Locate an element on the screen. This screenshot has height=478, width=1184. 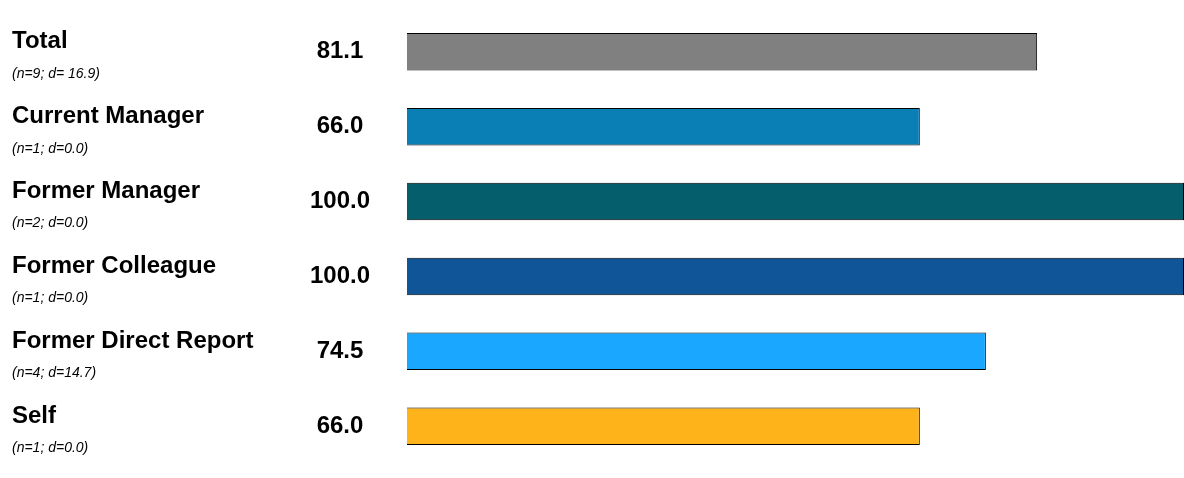
data-label: 81.1 is located at coordinates (340, 50).